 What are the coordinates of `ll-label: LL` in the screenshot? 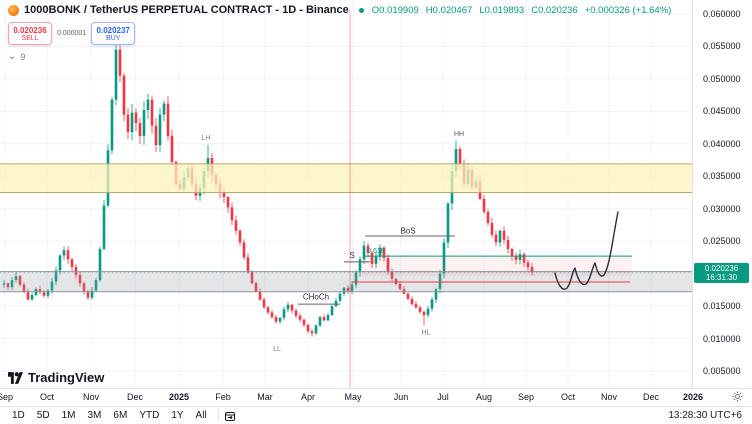 It's located at (277, 349).